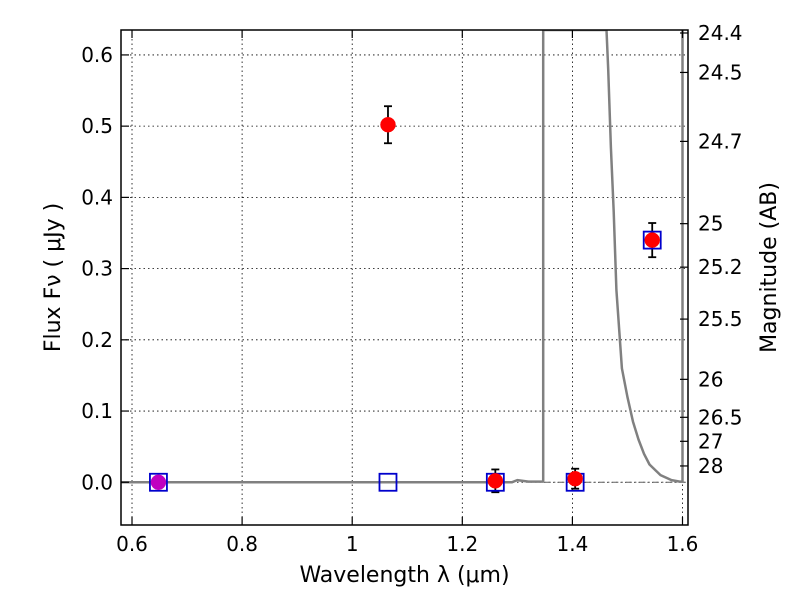 This screenshot has width=800, height=604. I want to click on y-tick-label: 0.0, so click(97, 482).